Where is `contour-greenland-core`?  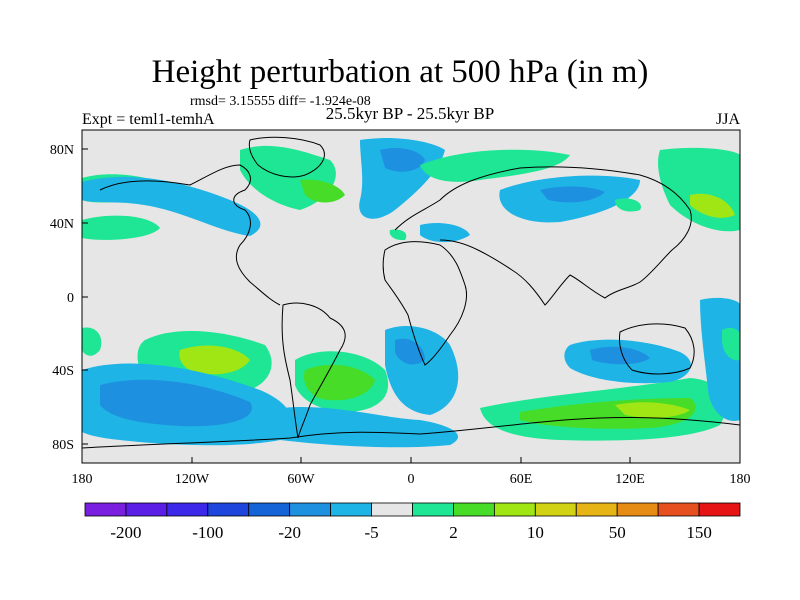
contour-greenland-core is located at coordinates (322, 191).